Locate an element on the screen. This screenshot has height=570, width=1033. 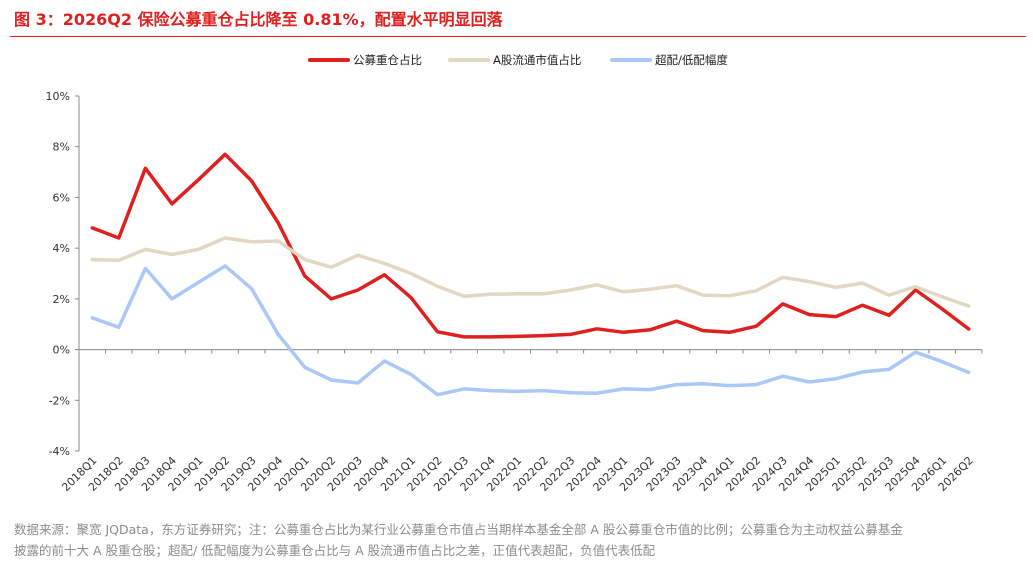
y-tick-label: -4% is located at coordinates (59, 451).